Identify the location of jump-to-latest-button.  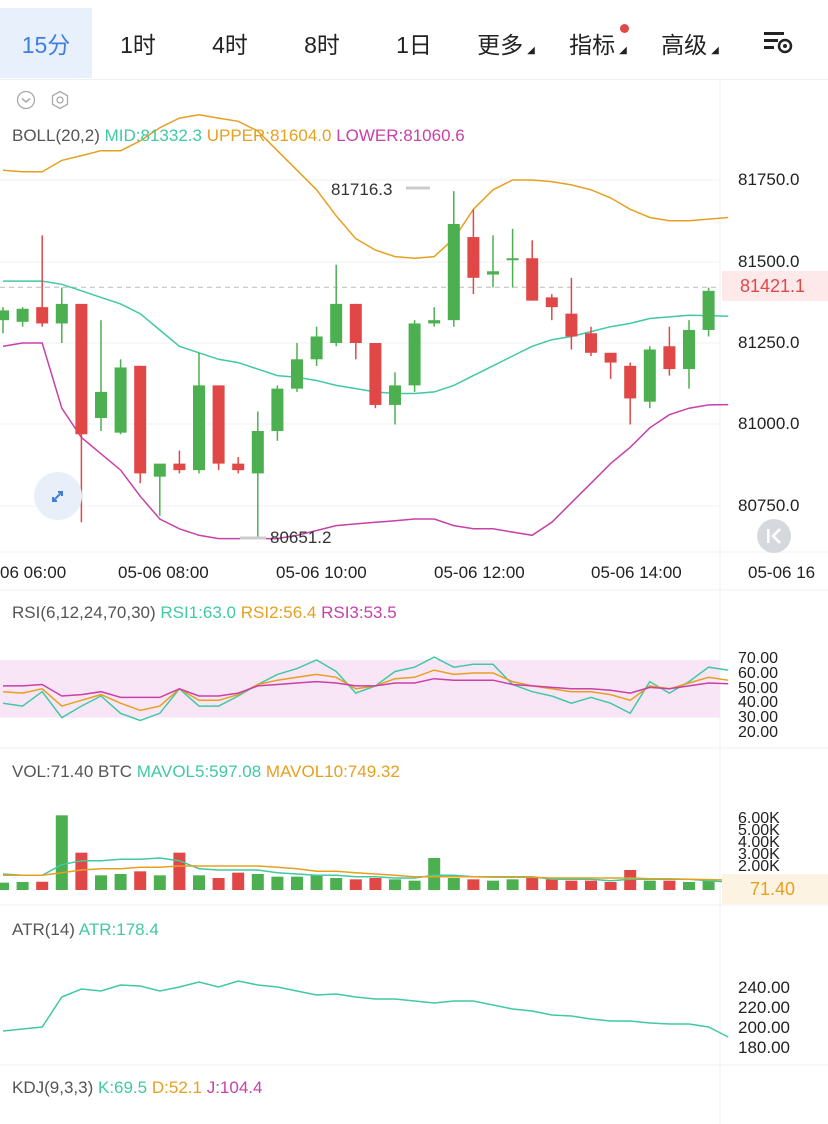
(774, 536).